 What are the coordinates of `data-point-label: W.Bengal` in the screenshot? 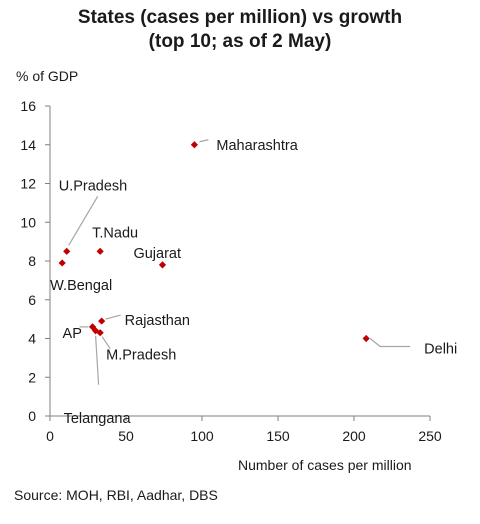 It's located at (81, 286).